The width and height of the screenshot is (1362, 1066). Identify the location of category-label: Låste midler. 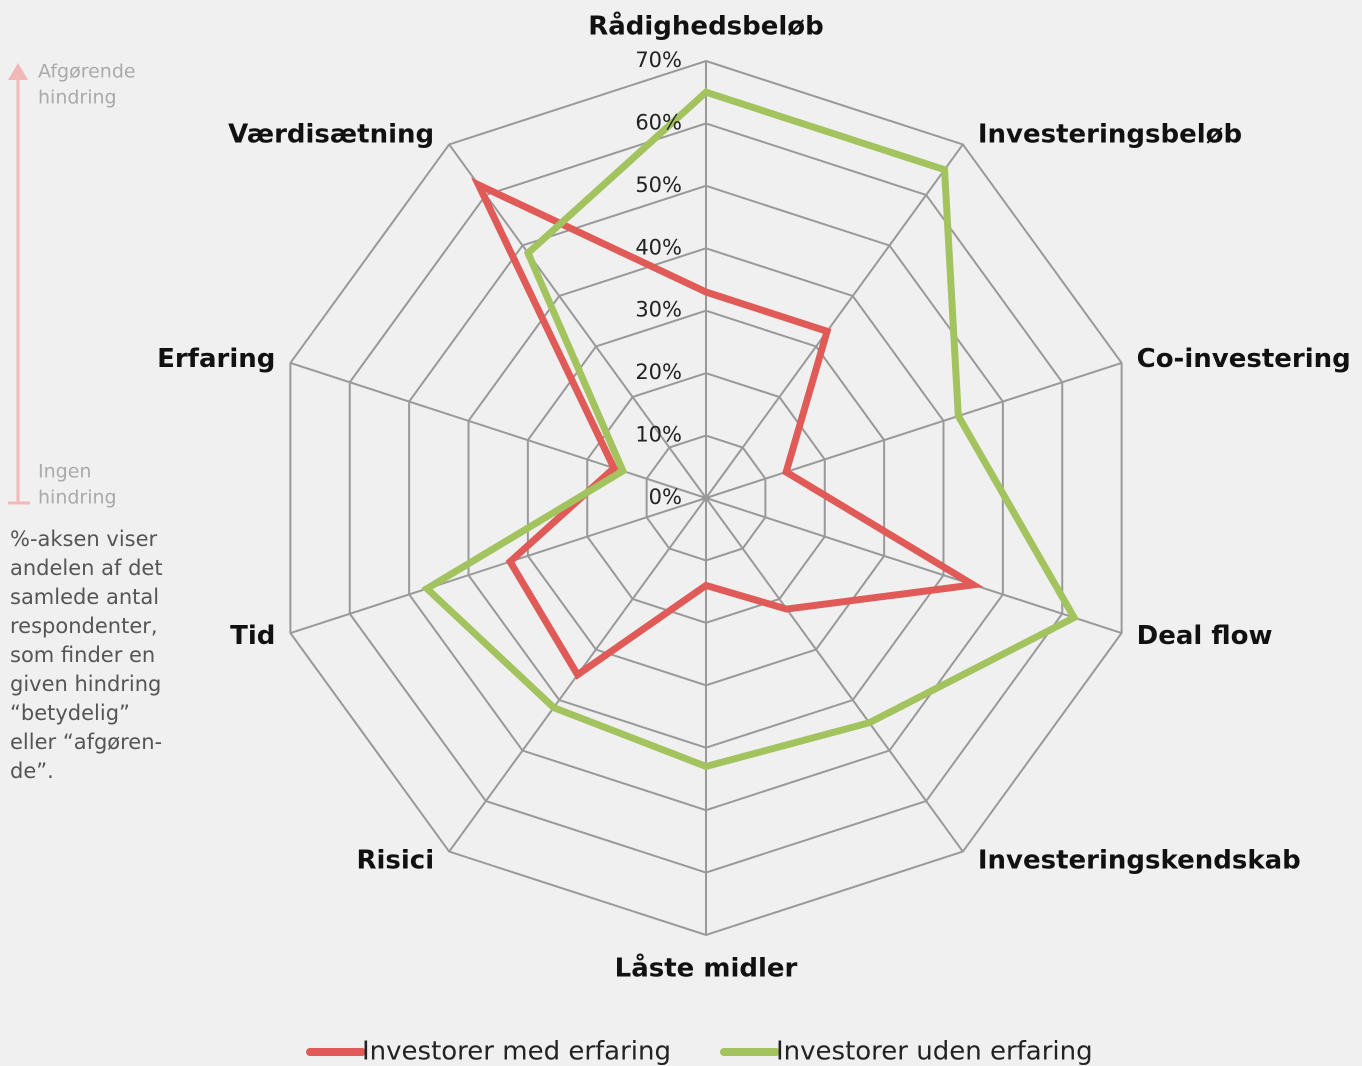
(706, 968).